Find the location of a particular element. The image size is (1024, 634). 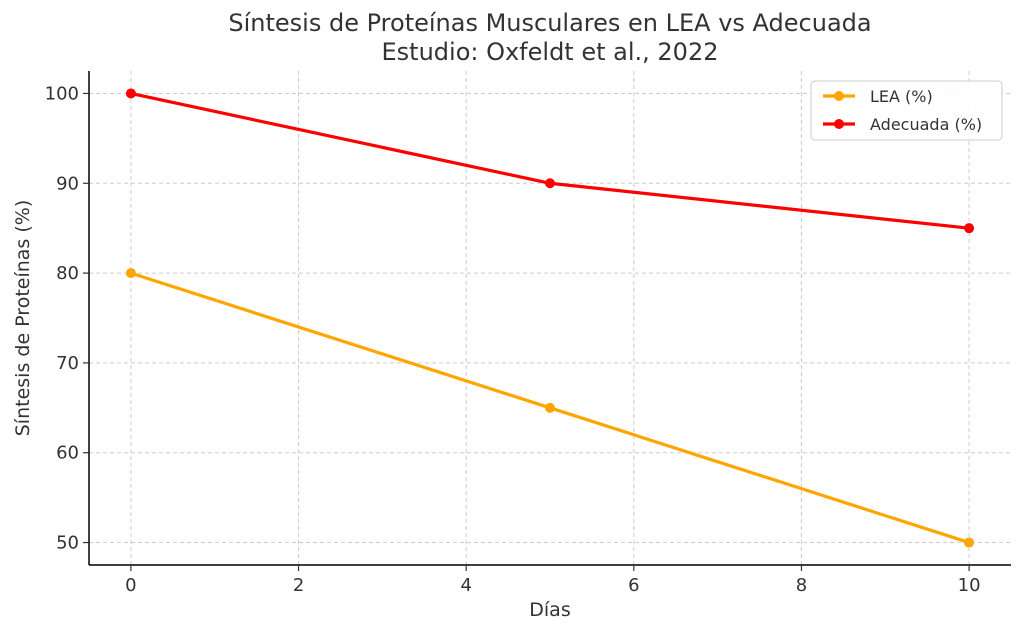

y-tick-label: 70 is located at coordinates (67, 363).